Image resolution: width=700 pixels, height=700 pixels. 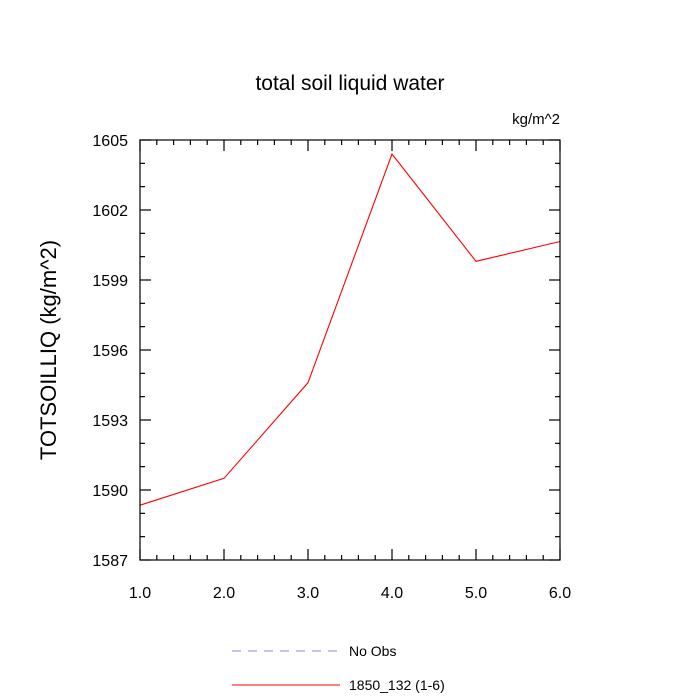 I want to click on y-tick-label: 1590, so click(x=110, y=491).